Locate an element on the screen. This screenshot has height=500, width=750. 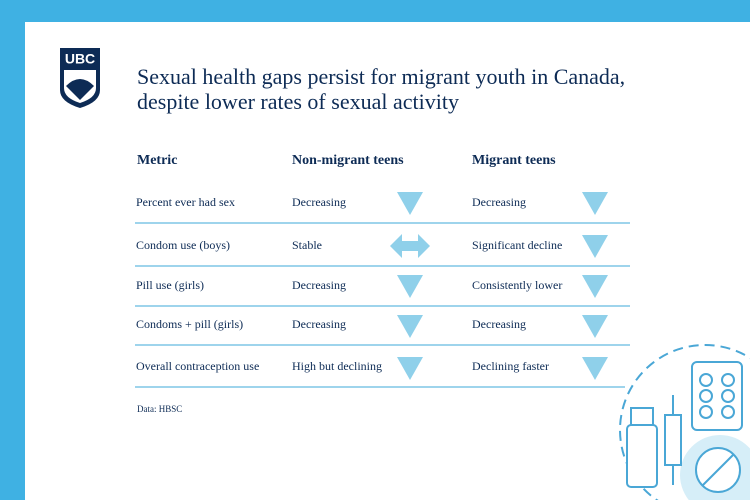
source: Data: HBSC is located at coordinates (159, 409).